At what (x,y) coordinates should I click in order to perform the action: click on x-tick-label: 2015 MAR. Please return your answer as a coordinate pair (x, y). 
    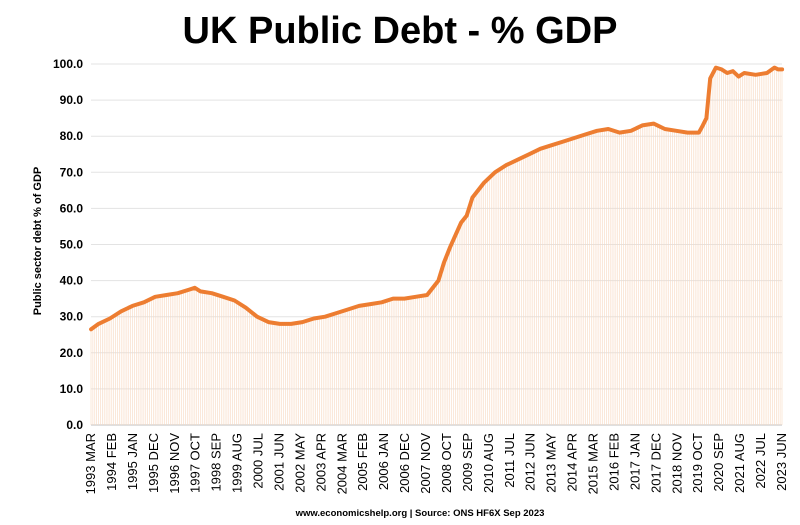
    Looking at the image, I should click on (593, 463).